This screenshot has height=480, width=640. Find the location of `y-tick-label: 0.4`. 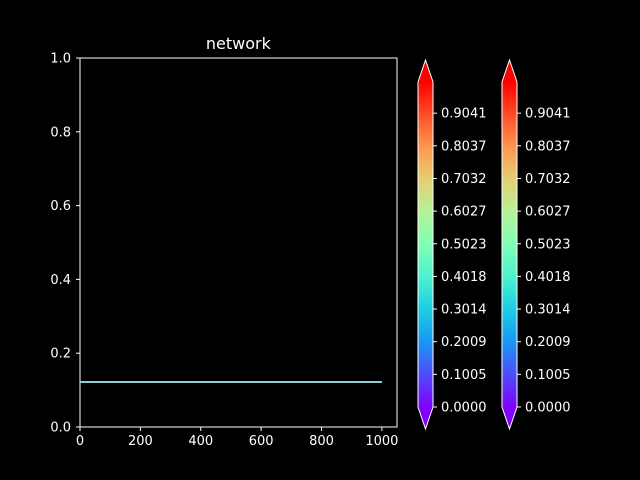

y-tick-label: 0.4 is located at coordinates (60, 280).